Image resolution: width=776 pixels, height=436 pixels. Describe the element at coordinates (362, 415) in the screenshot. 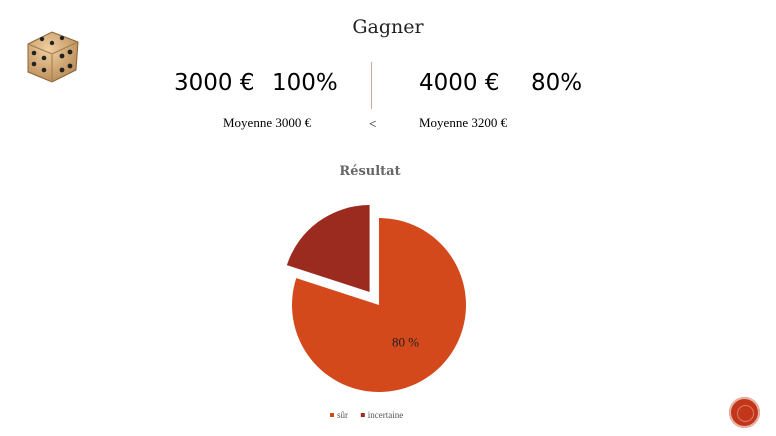

I see `legend-swatch-incertaine` at that location.